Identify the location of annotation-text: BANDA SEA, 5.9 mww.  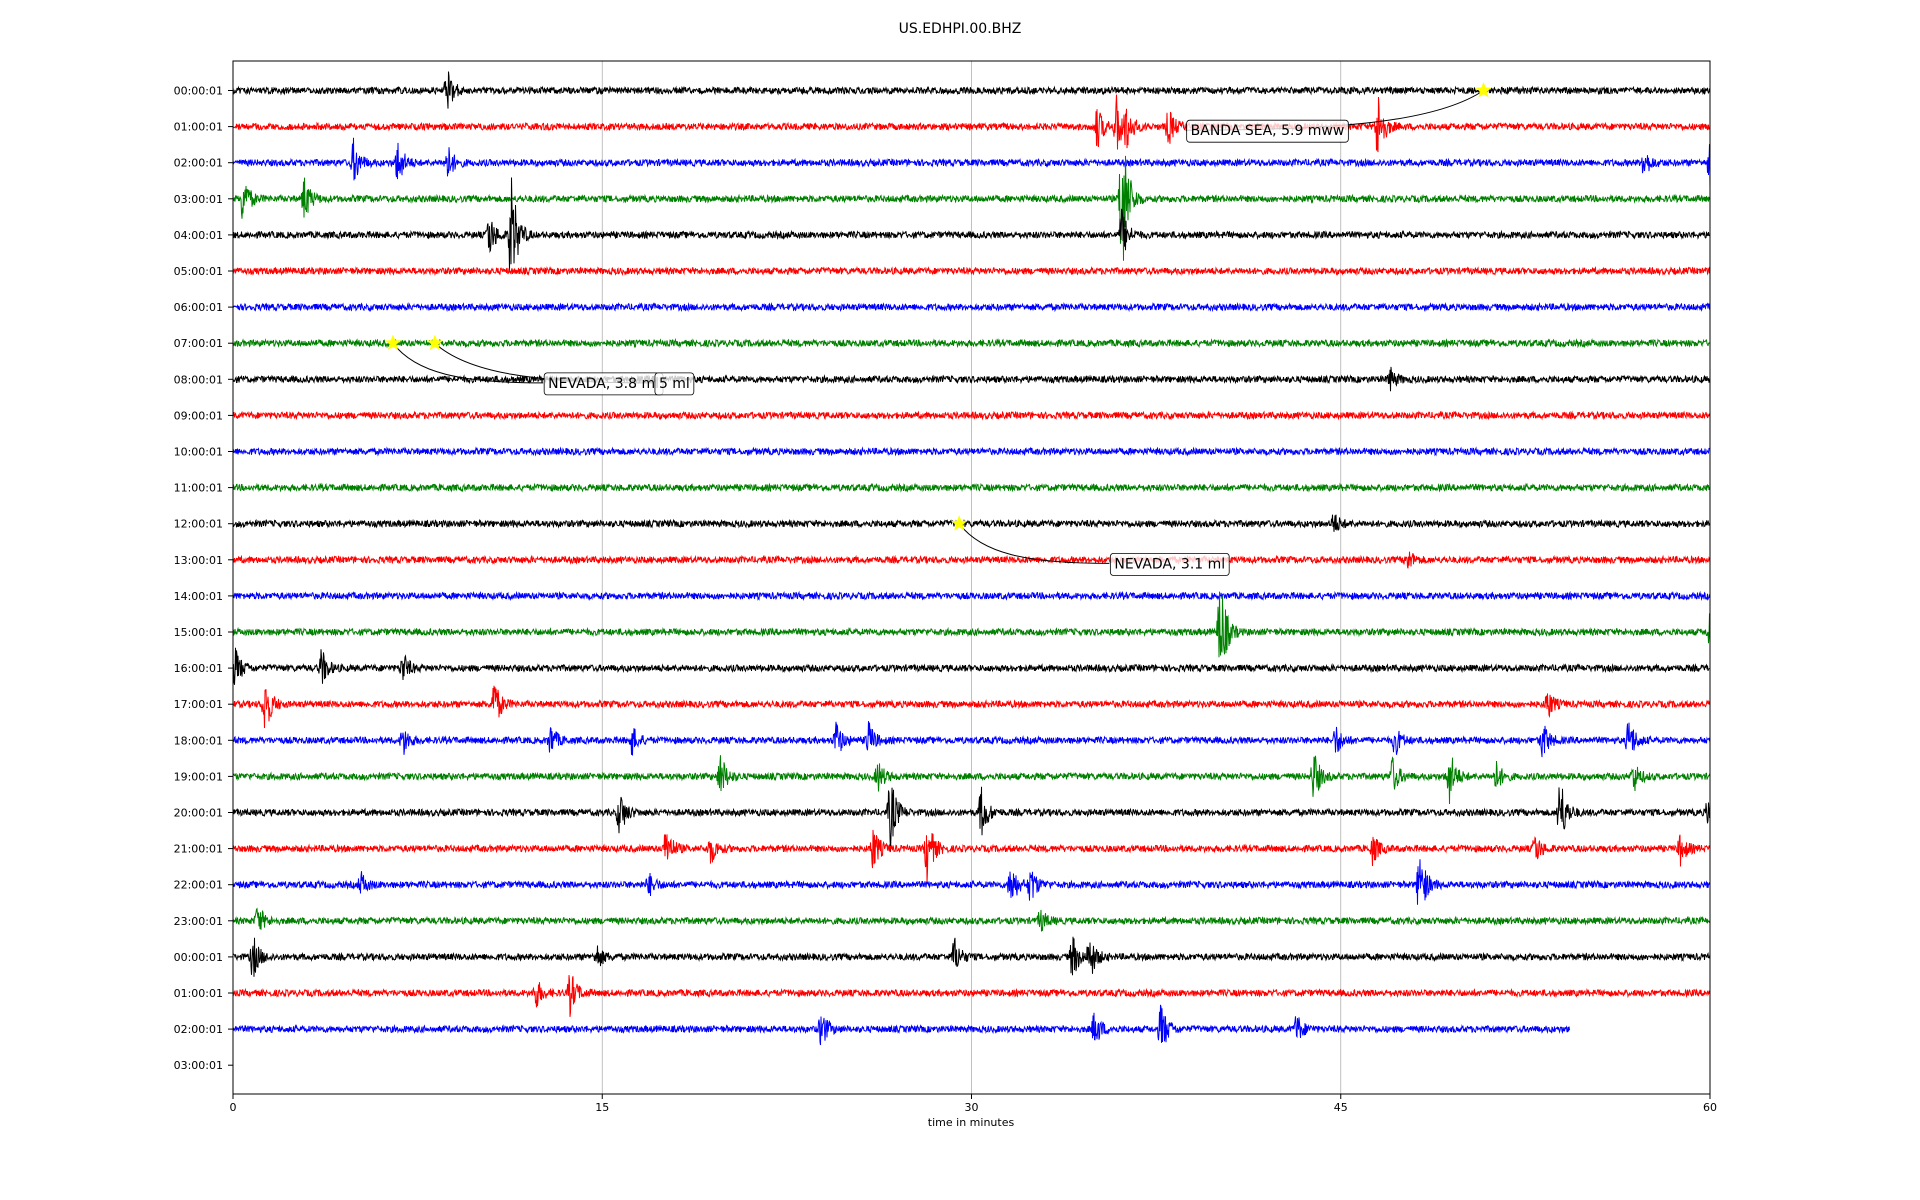
(1268, 131).